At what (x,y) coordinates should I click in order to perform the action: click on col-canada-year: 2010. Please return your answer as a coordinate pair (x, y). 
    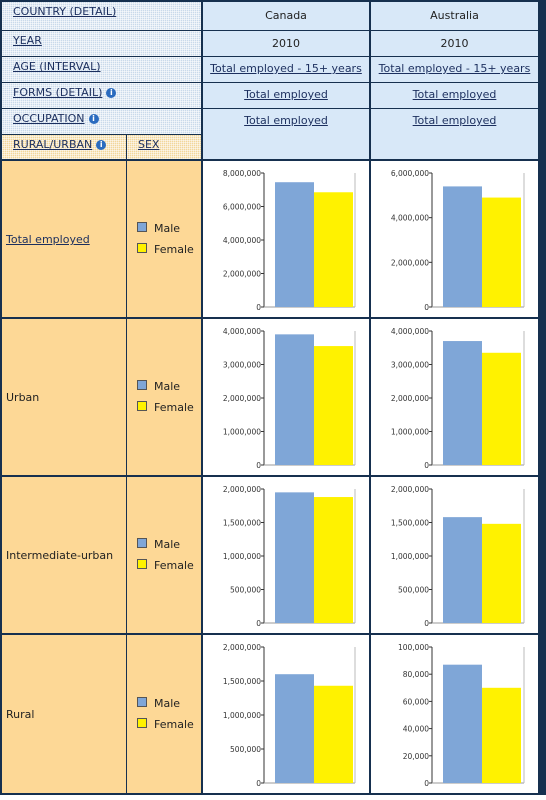
    Looking at the image, I should click on (286, 43).